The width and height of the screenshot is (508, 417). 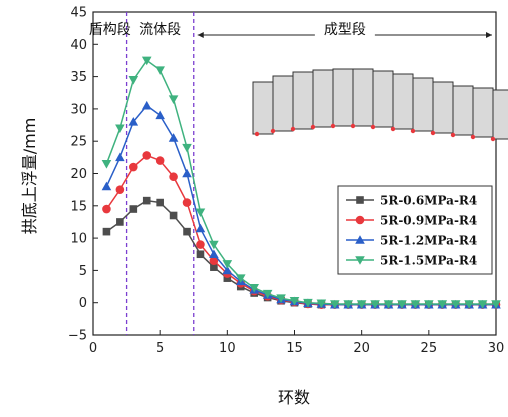 I want to click on ring-schematic-illustration, so click(x=380, y=105).